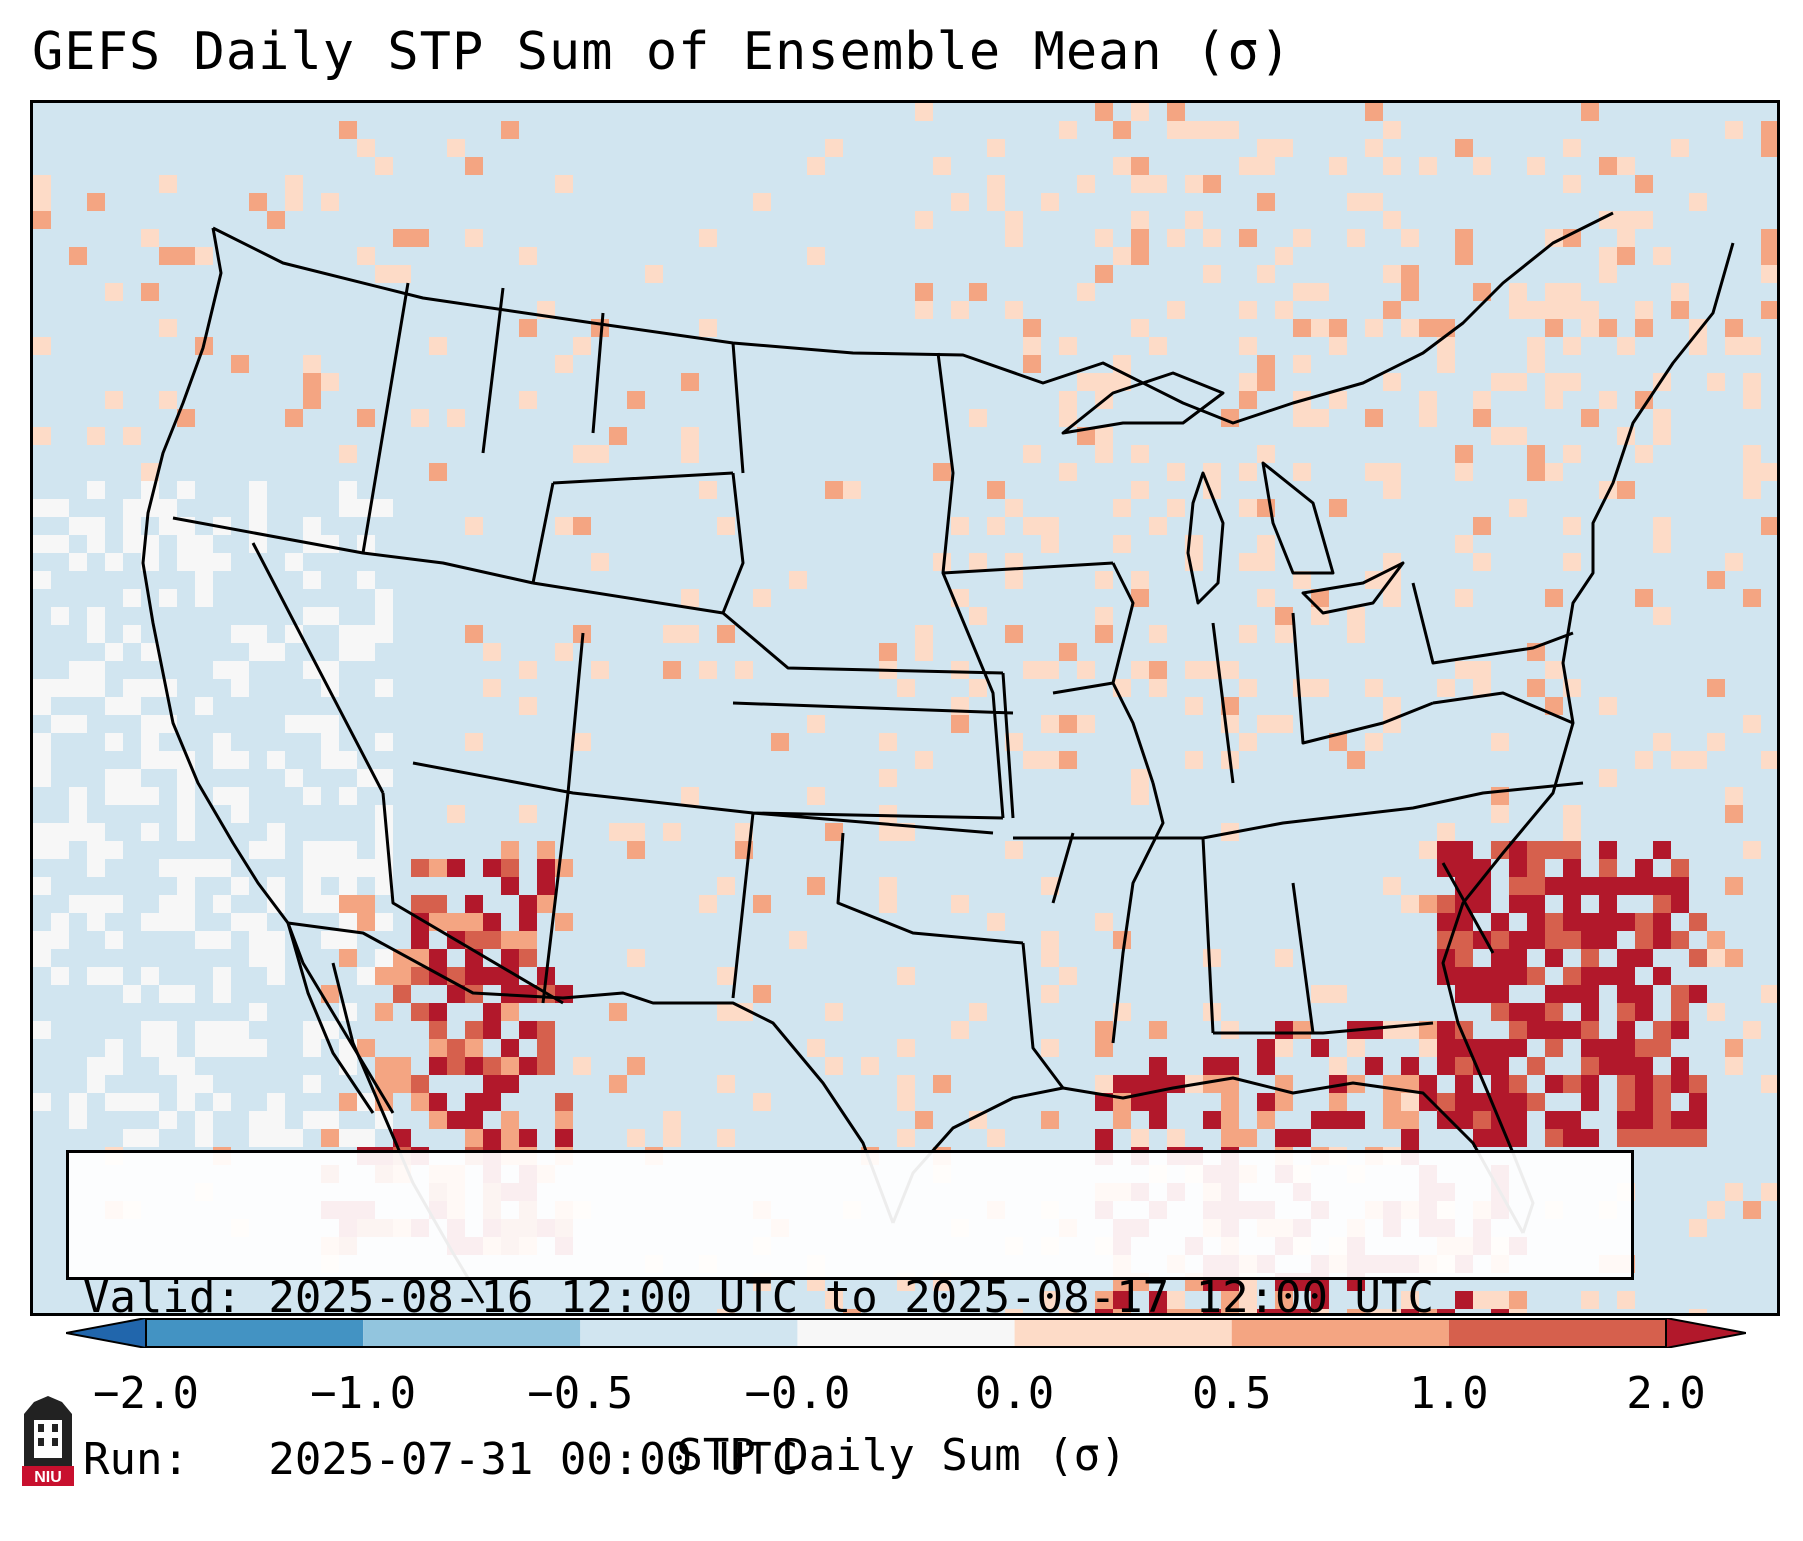  What do you see at coordinates (1143, 403) in the screenshot?
I see `lake-superior` at bounding box center [1143, 403].